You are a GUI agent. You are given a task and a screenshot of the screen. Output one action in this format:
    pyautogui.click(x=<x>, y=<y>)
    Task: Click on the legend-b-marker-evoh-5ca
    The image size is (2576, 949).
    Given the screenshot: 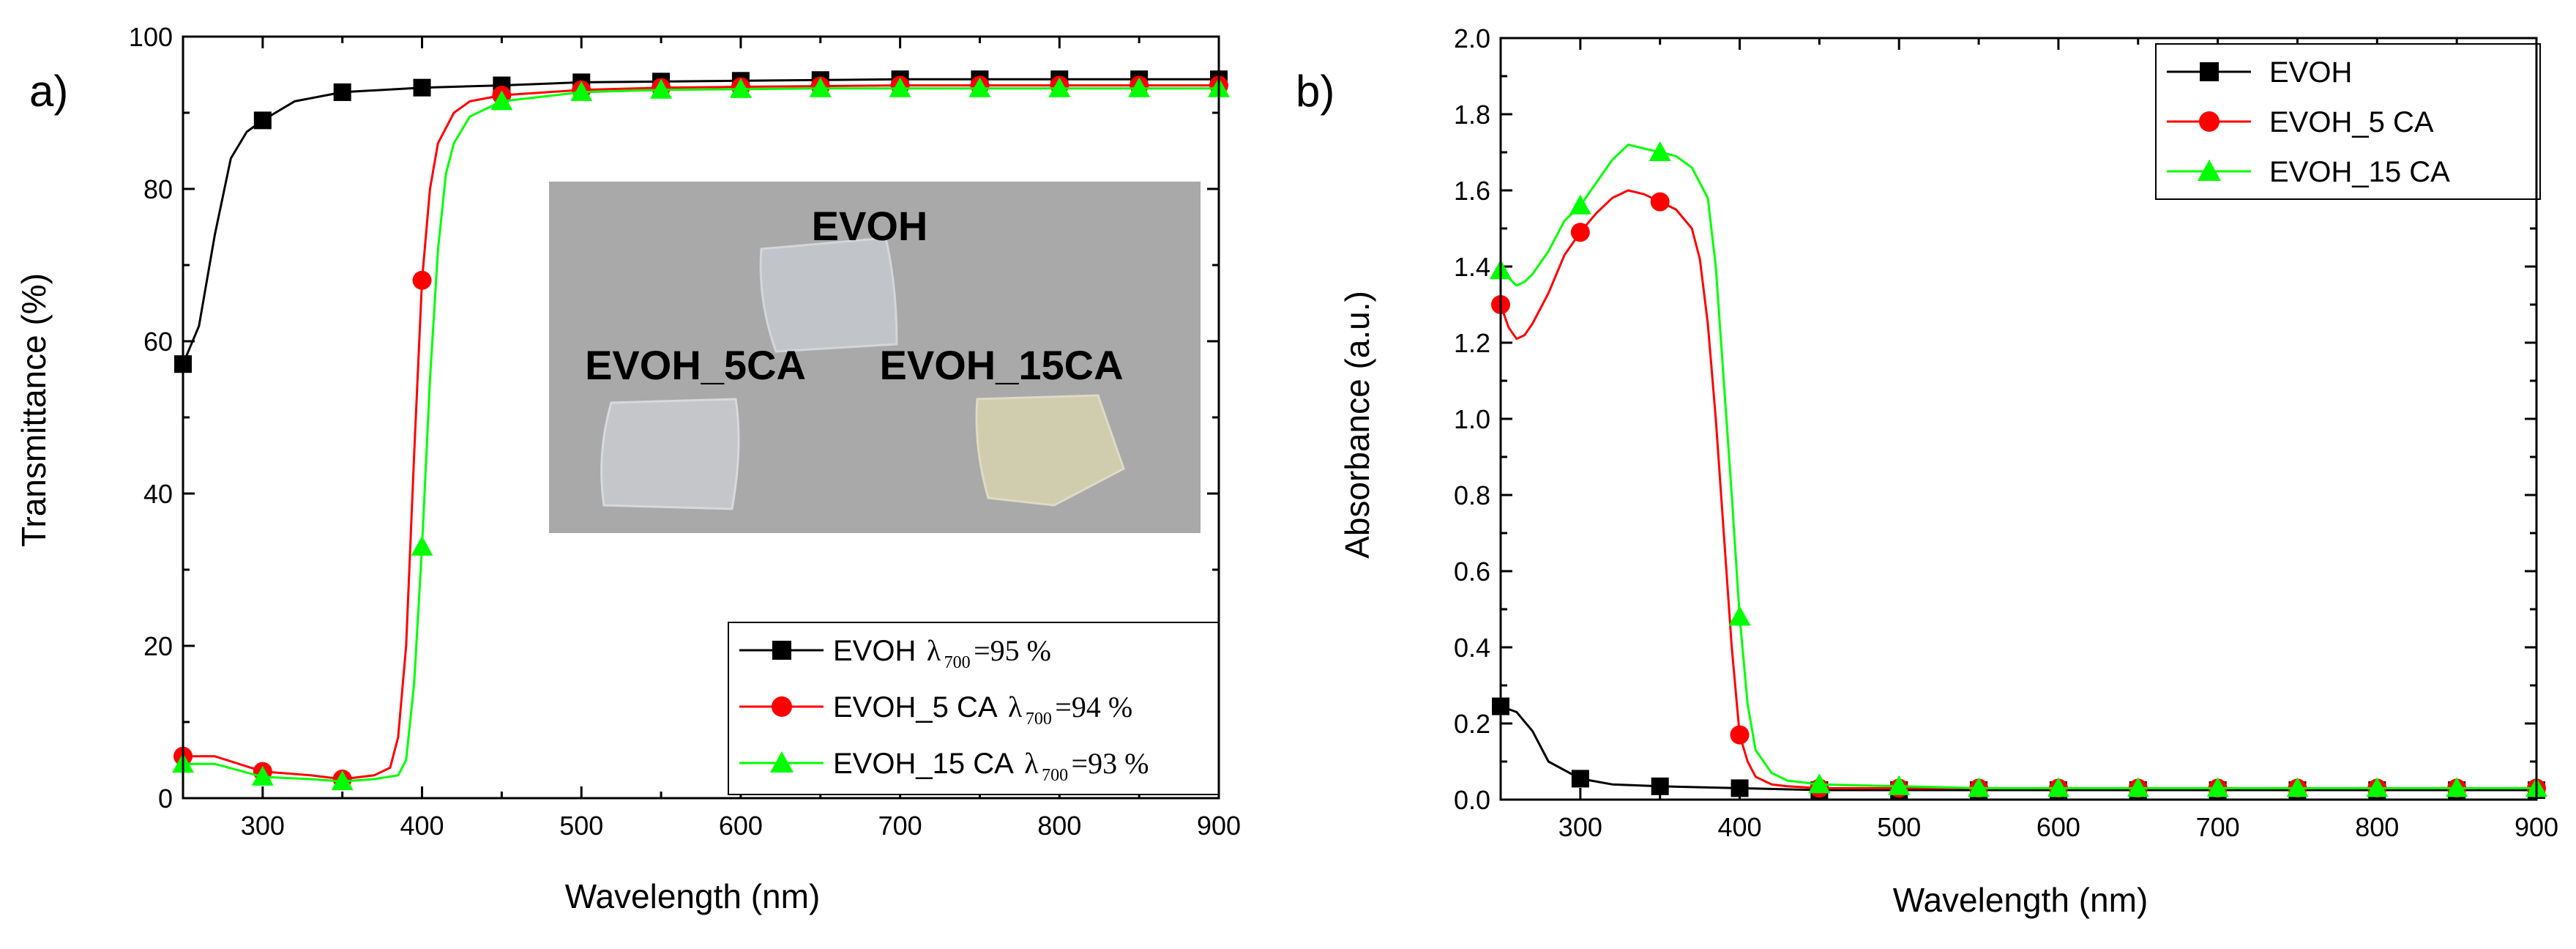 What is the action you would take?
    pyautogui.click(x=2209, y=121)
    